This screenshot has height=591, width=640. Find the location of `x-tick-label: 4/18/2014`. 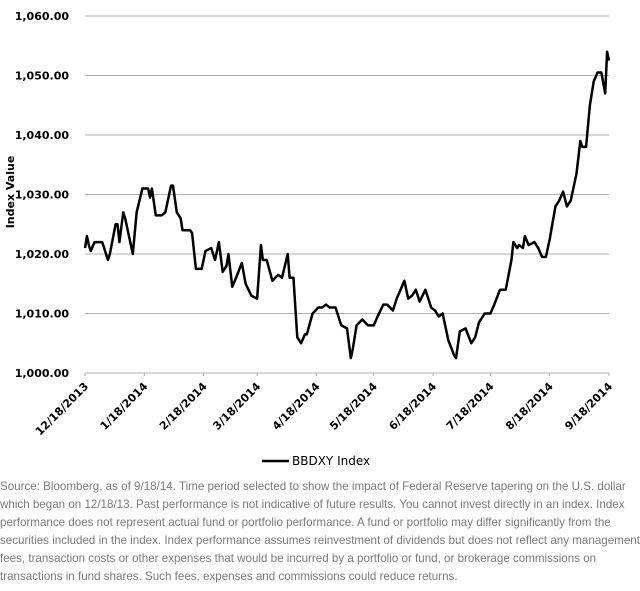

x-tick-label: 4/18/2014 is located at coordinates (296, 406).